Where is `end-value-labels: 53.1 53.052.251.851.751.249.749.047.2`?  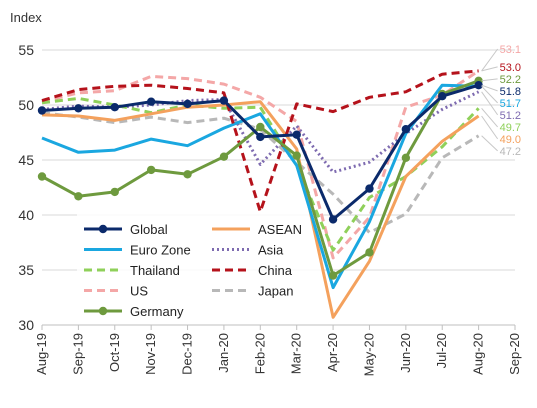 end-value-labels: 53.1 53.052.251.851.751.249.749.047.2 is located at coordinates (501, 101).